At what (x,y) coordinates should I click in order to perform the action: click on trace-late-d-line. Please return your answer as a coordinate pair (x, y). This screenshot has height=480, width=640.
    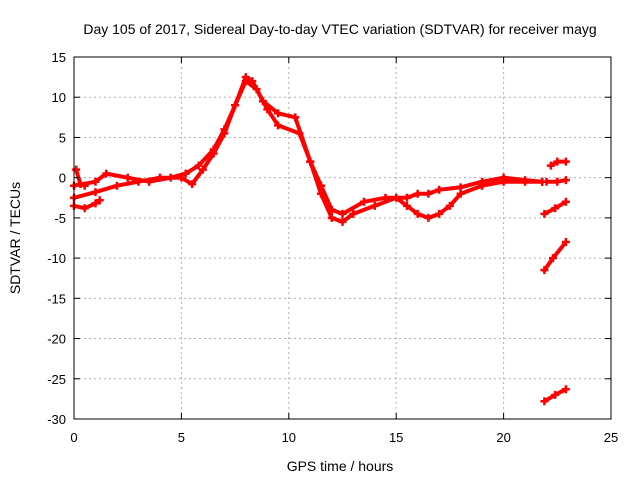
    Looking at the image, I should click on (555, 256).